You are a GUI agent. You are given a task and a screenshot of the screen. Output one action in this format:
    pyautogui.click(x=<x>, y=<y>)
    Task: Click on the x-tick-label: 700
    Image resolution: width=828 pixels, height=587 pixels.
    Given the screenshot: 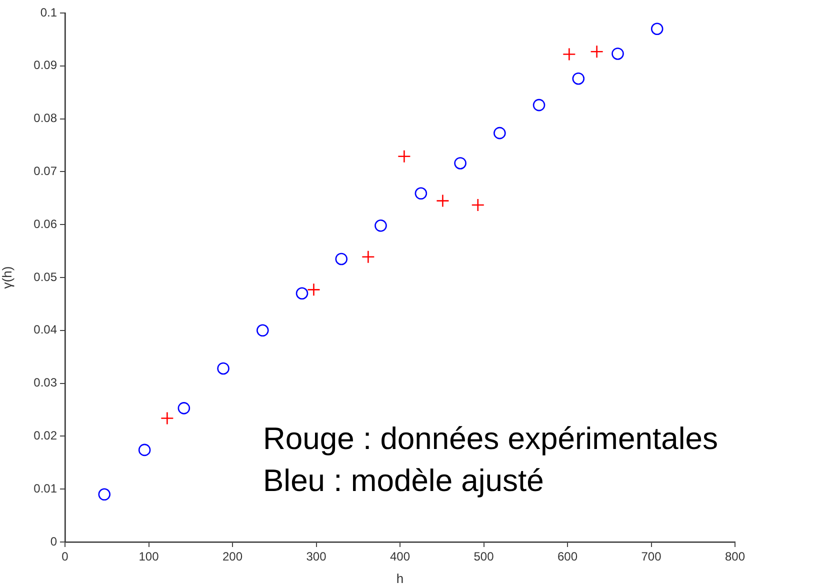 What is the action you would take?
    pyautogui.click(x=651, y=557)
    